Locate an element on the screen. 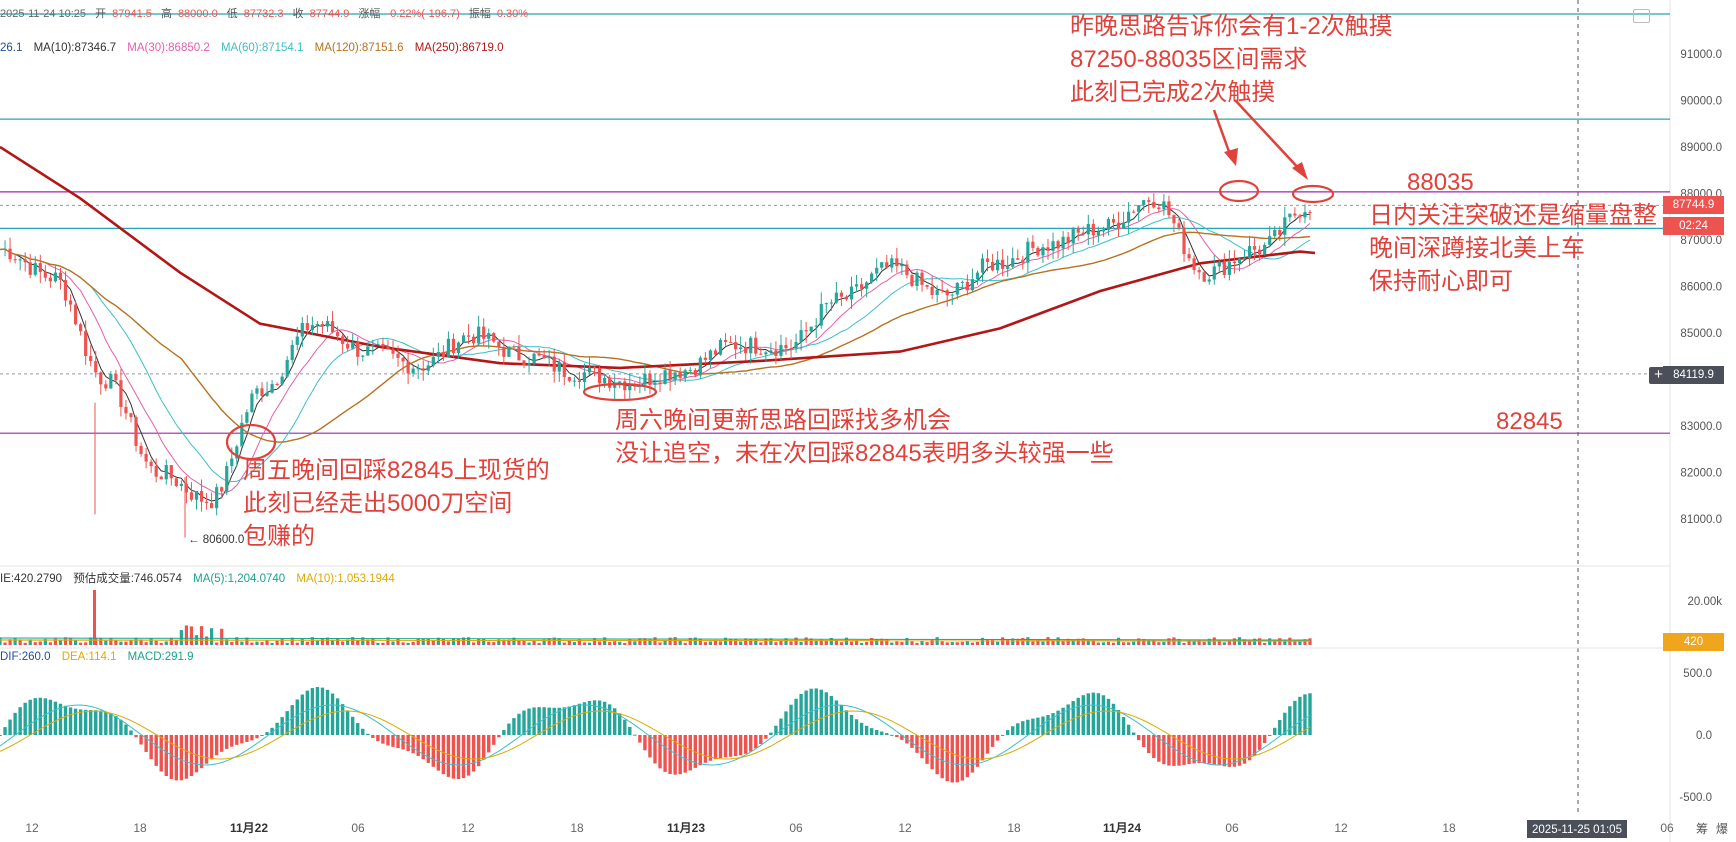 This screenshot has width=1736, height=842. annotation-right-line-1: 日内关注突破还是缩量盘整 is located at coordinates (1513, 215).